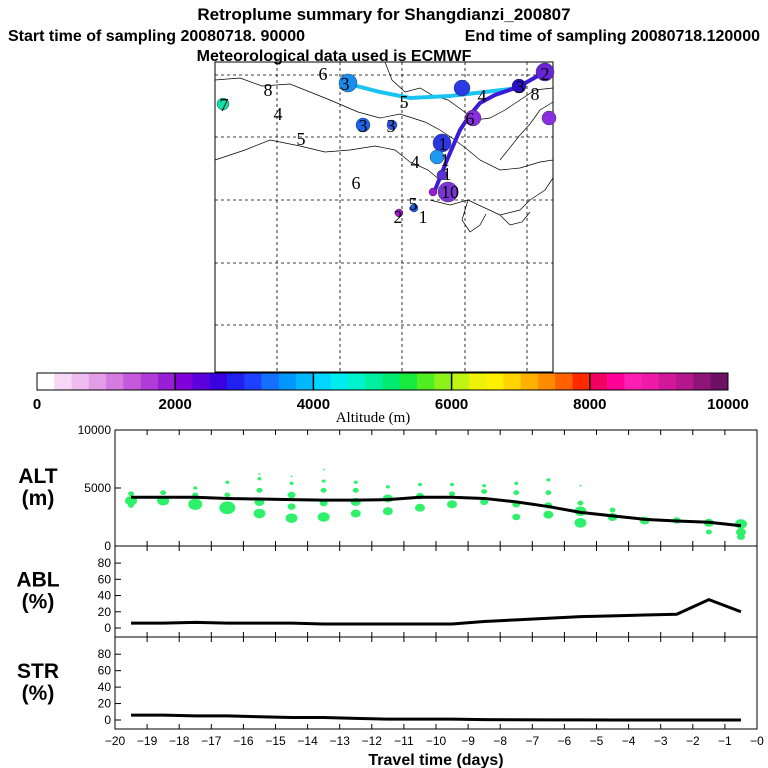  Describe the element at coordinates (179, 741) in the screenshot. I see `xtick-label-2: −18` at that location.